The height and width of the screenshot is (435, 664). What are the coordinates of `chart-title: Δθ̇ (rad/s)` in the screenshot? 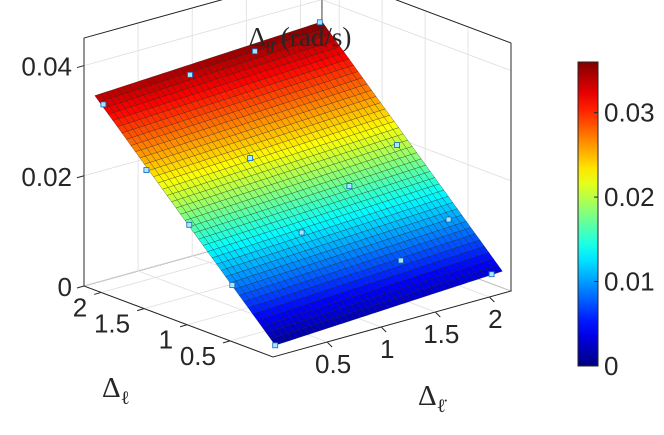 It's located at (300, 39).